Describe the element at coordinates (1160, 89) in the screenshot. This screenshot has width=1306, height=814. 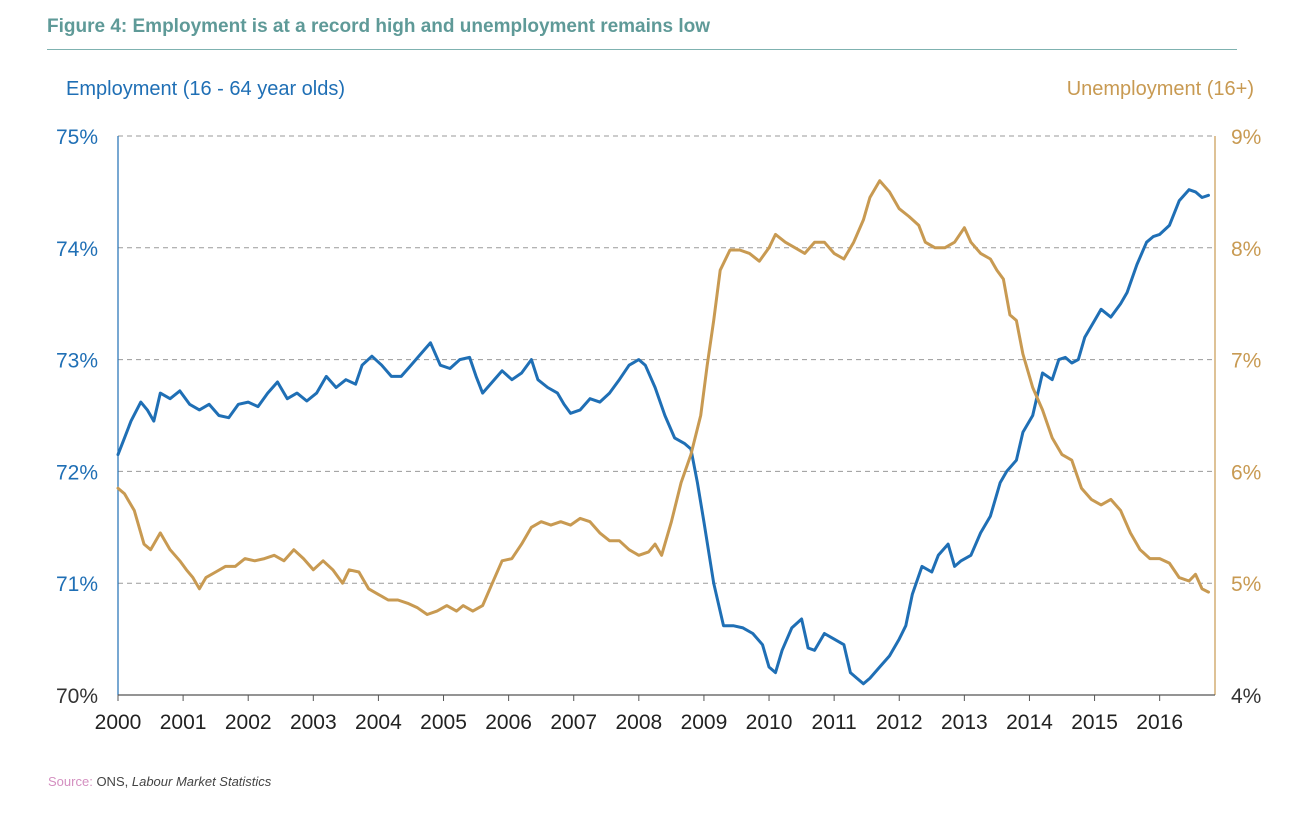
I see `right-axis-title: Unemployment (16+)` at that location.